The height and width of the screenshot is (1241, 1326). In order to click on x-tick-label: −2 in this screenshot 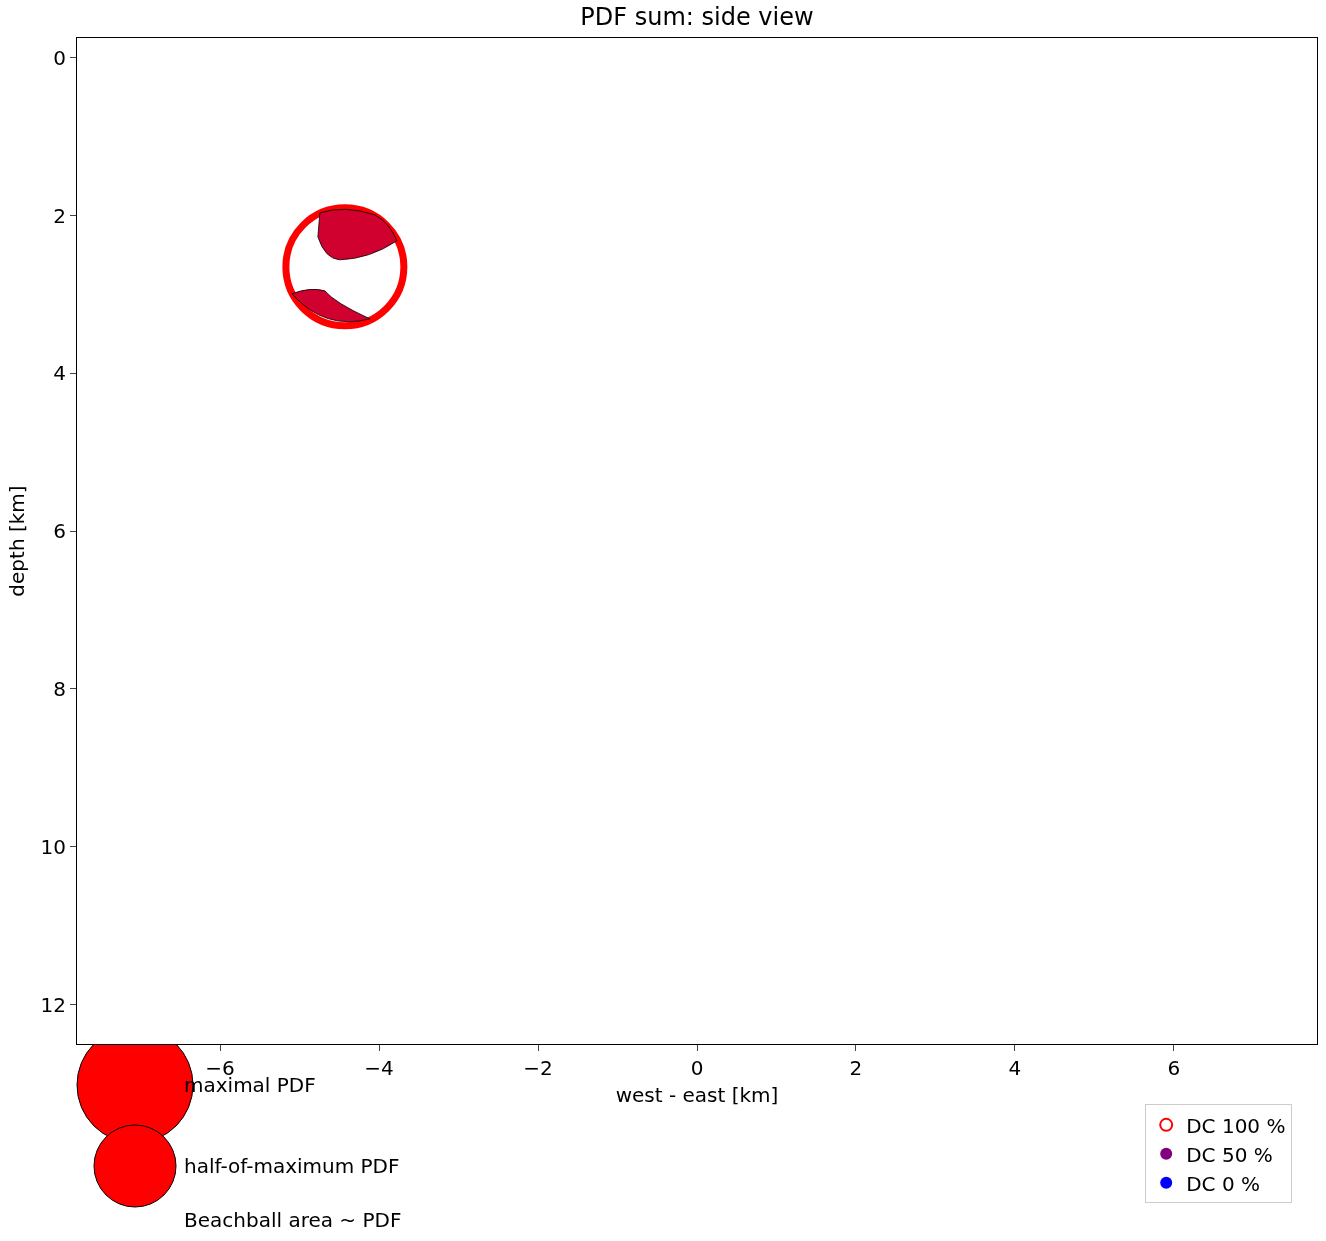, I will do `click(538, 1068)`.